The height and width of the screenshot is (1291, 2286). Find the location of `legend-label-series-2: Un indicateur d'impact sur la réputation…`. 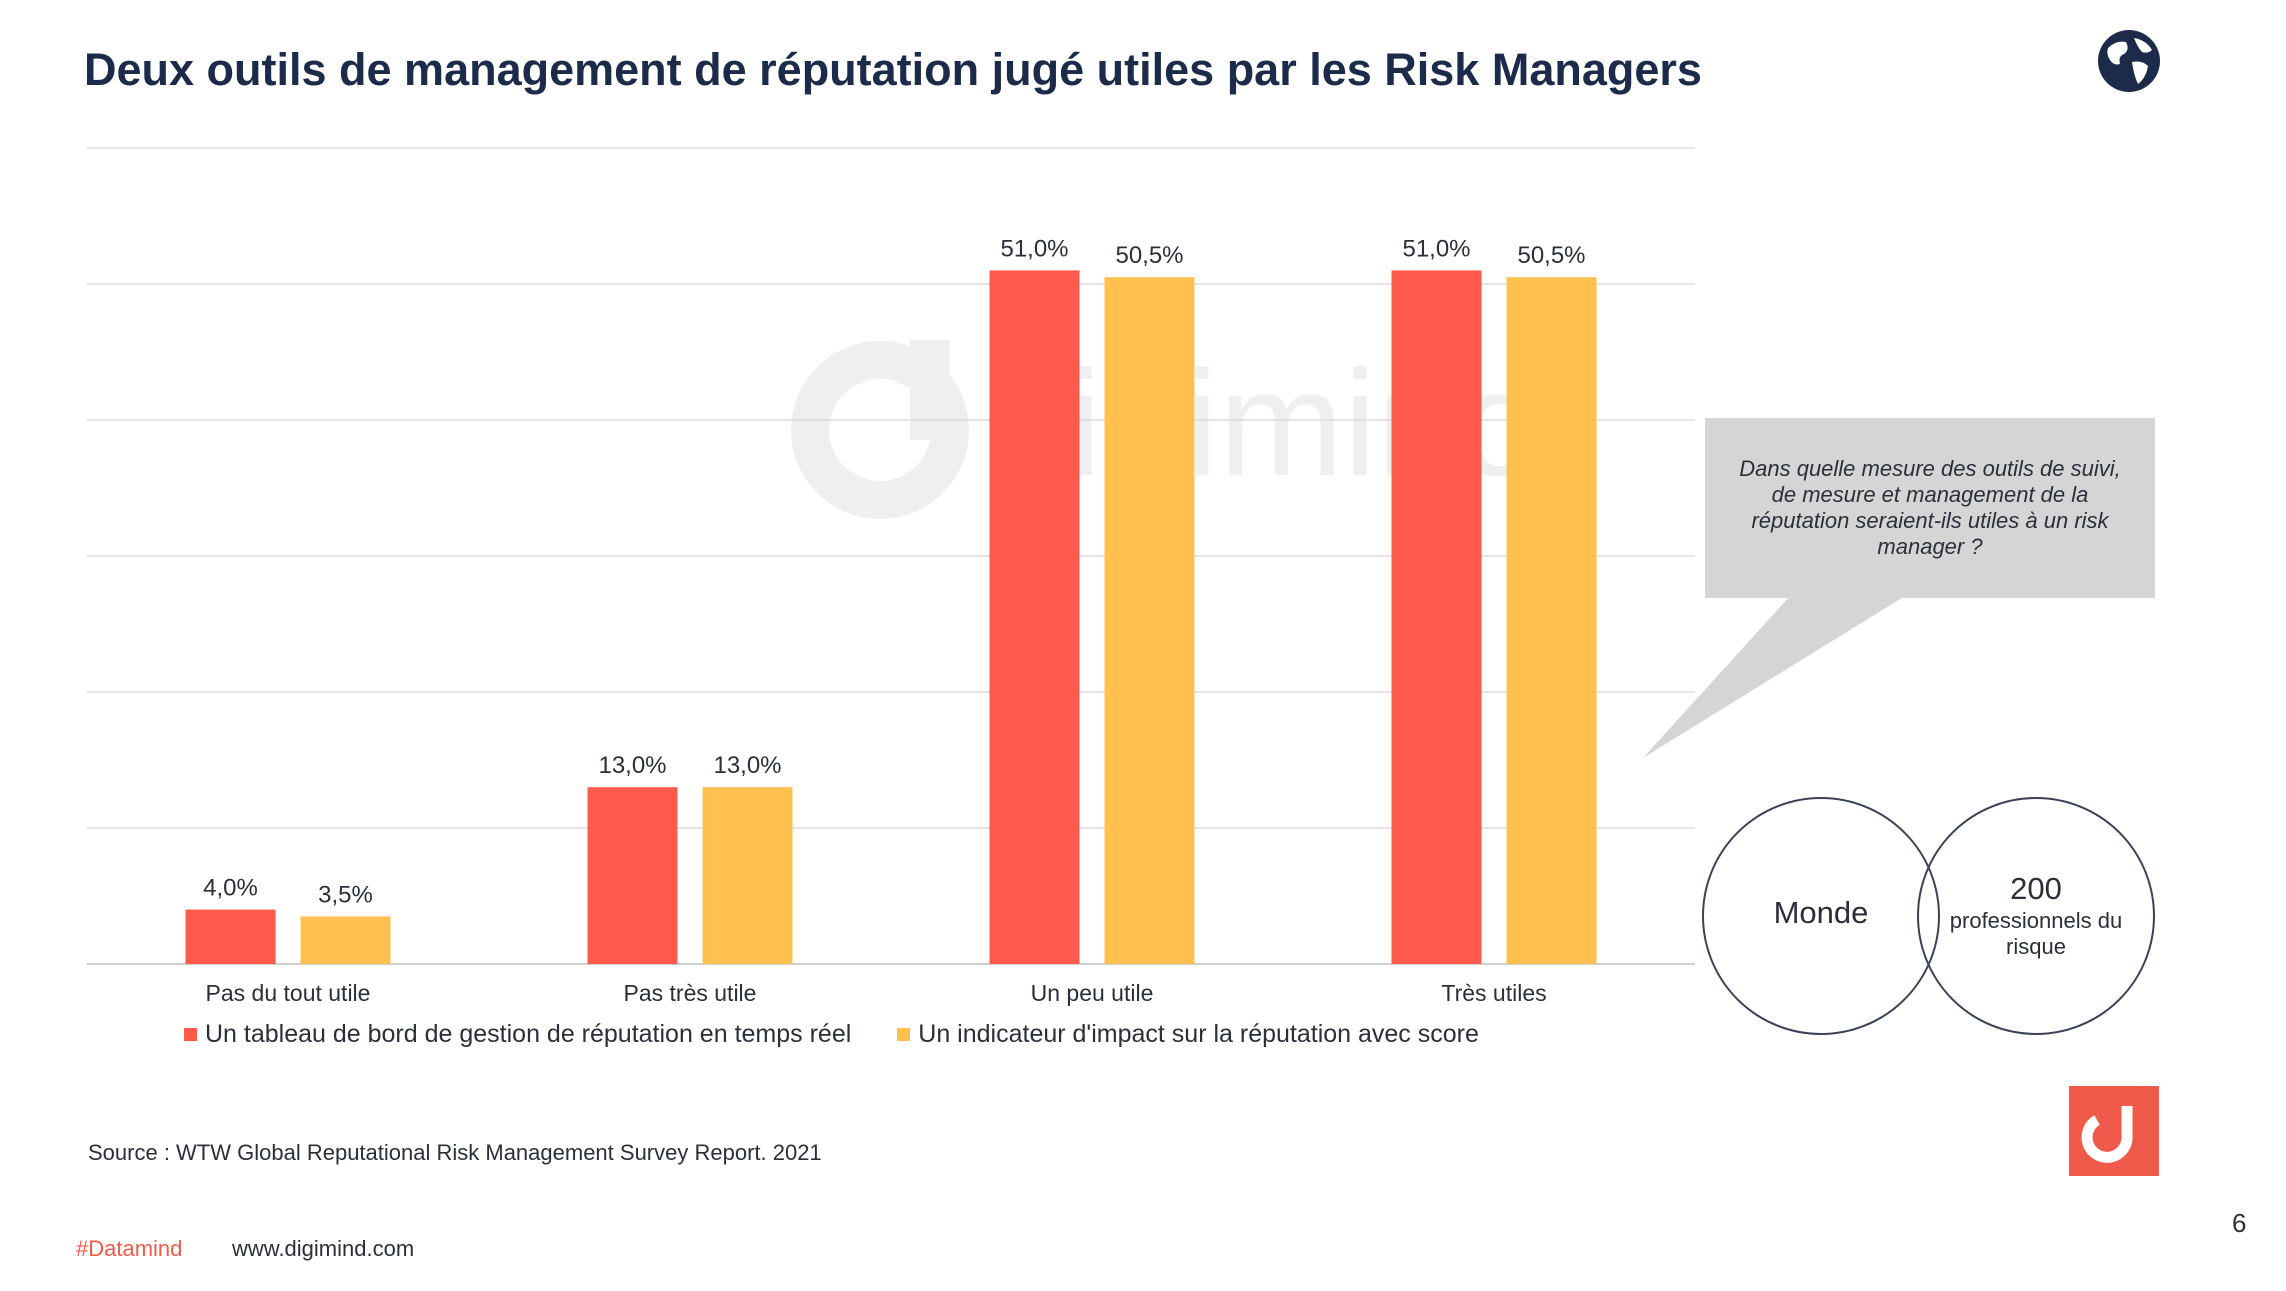

legend-label-series-2: Un indicateur d'impact sur la réputation… is located at coordinates (1198, 1034).